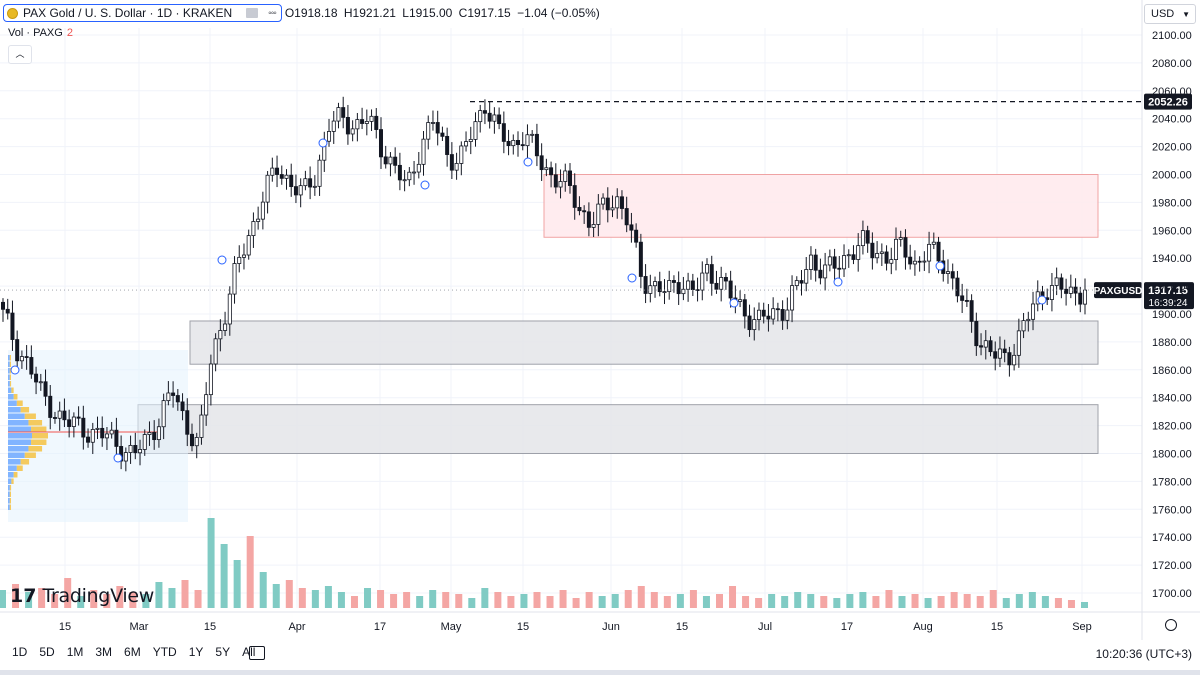  I want to click on range-3m: 3M, so click(104, 652).